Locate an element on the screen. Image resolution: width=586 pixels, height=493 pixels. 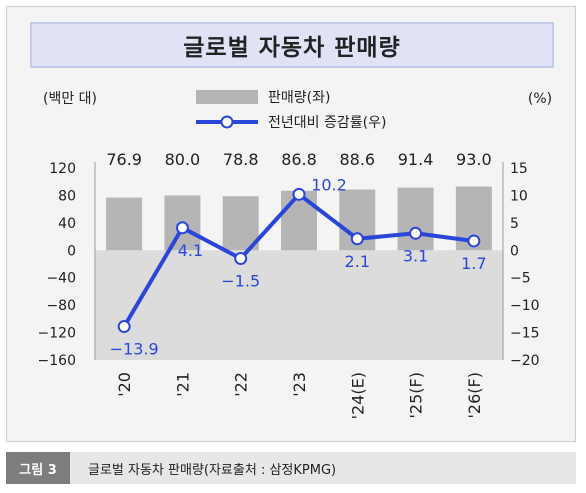
bar-value-label: 91.4 is located at coordinates (416, 159).